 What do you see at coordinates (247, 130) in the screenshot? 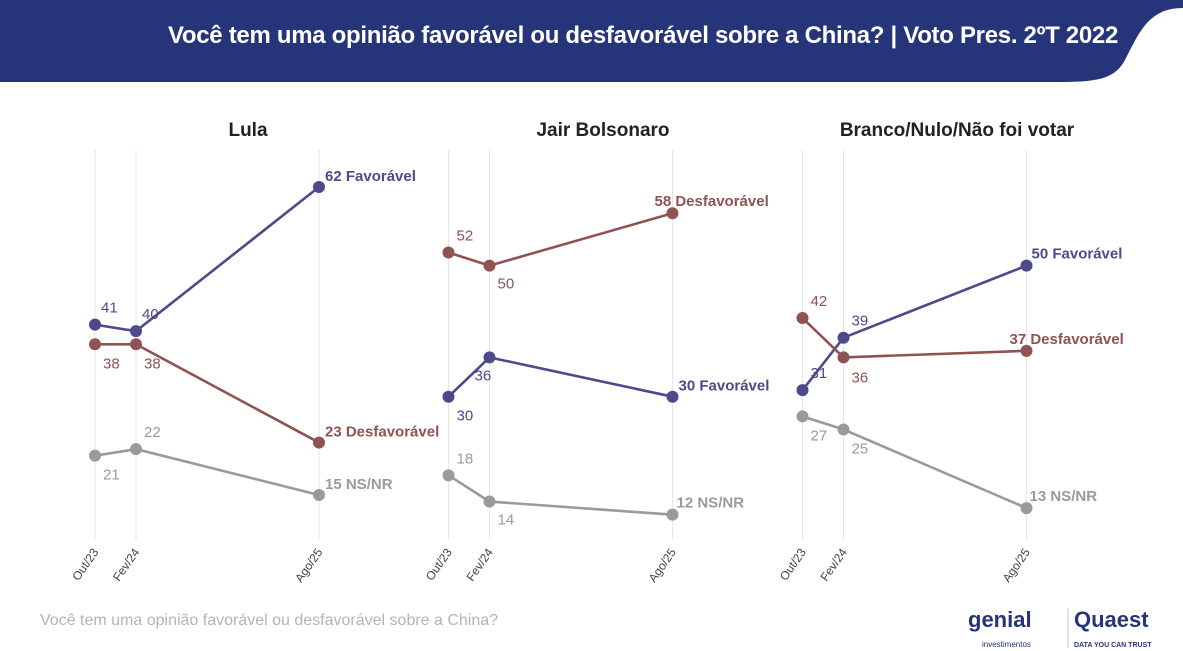
I see `panel-title: Lula` at bounding box center [247, 130].